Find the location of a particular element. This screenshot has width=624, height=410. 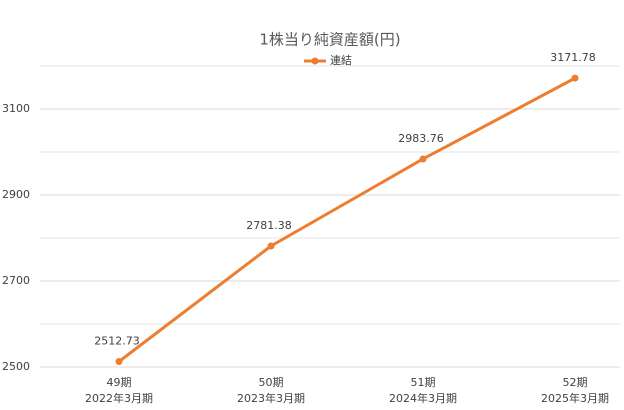

x-tick-label: 51期 is located at coordinates (423, 382).